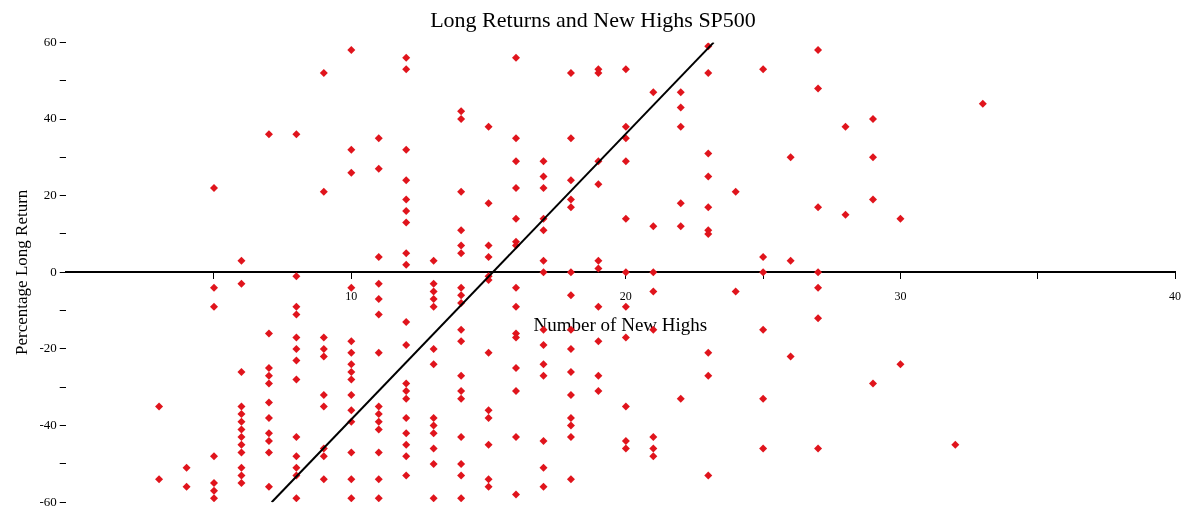  Describe the element at coordinates (50, 195) in the screenshot. I see `y-tick-label: 20` at that location.